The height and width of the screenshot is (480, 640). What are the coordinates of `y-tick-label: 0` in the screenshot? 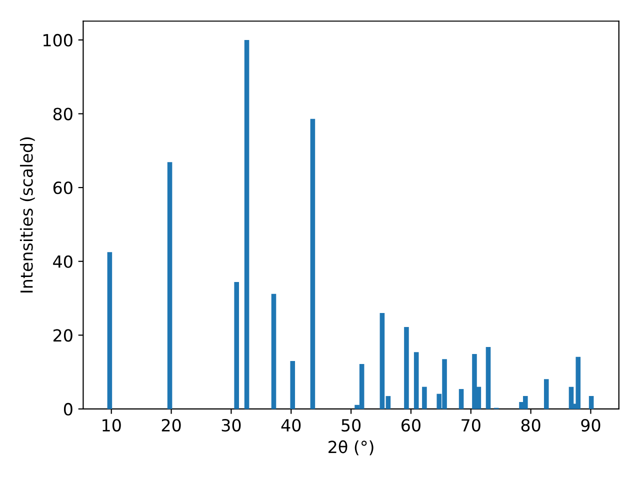 It's located at (68, 409).